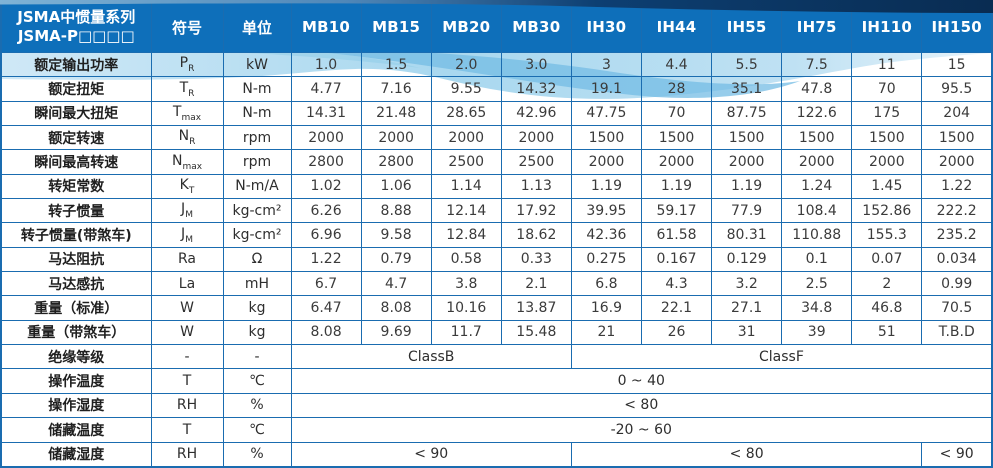 The height and width of the screenshot is (468, 993). I want to click on value-cell: 7.5, so click(817, 64).